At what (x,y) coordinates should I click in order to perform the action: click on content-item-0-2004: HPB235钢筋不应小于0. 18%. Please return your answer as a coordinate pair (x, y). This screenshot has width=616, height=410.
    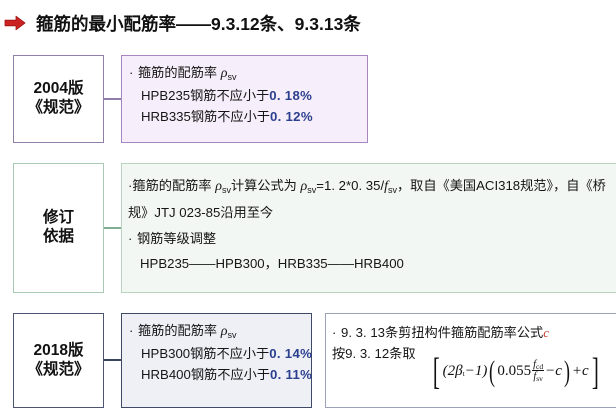
    Looking at the image, I should click on (248, 95).